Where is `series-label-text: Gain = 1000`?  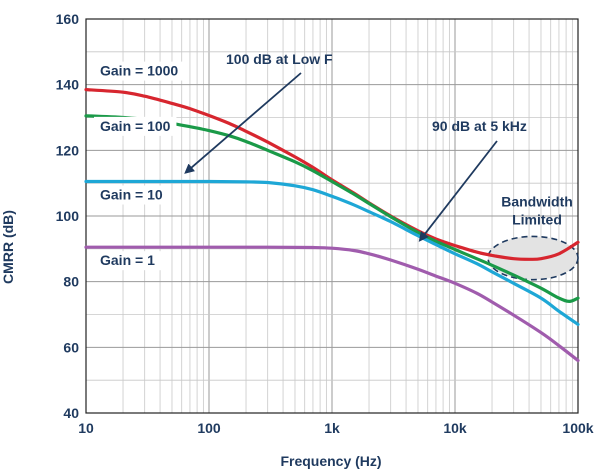
series-label-text: Gain = 1000 is located at coordinates (139, 71).